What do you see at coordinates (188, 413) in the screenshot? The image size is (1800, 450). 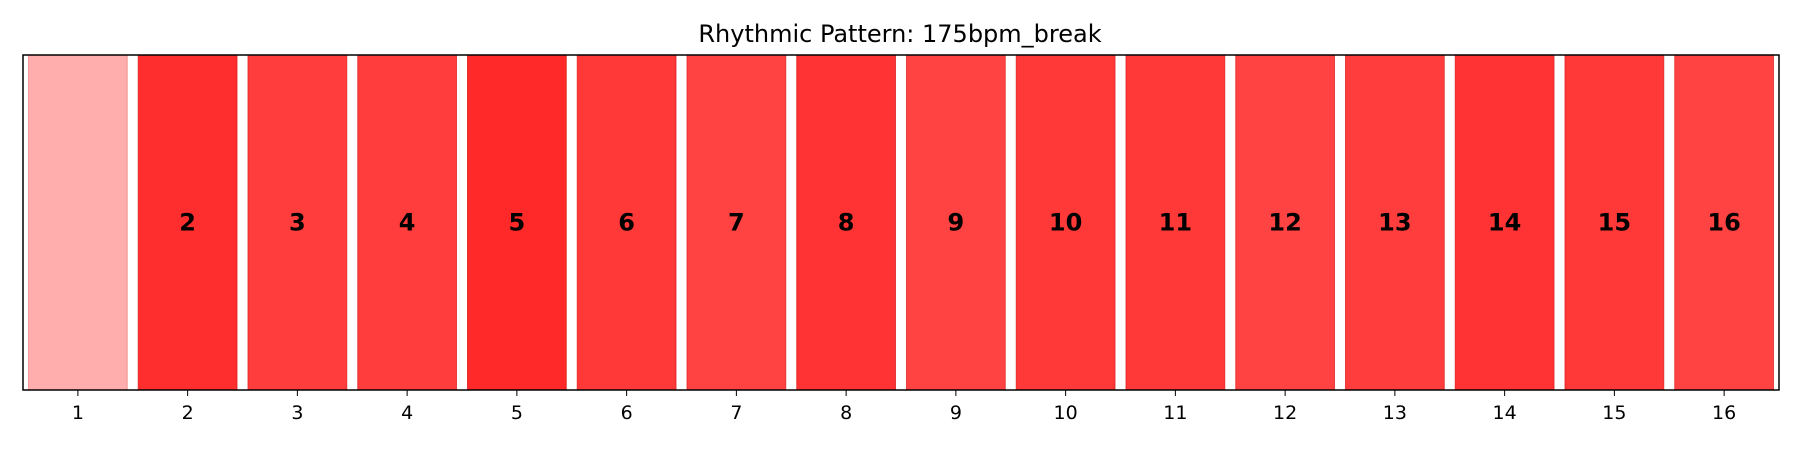 I see `x-tick-label-2: 2` at bounding box center [188, 413].